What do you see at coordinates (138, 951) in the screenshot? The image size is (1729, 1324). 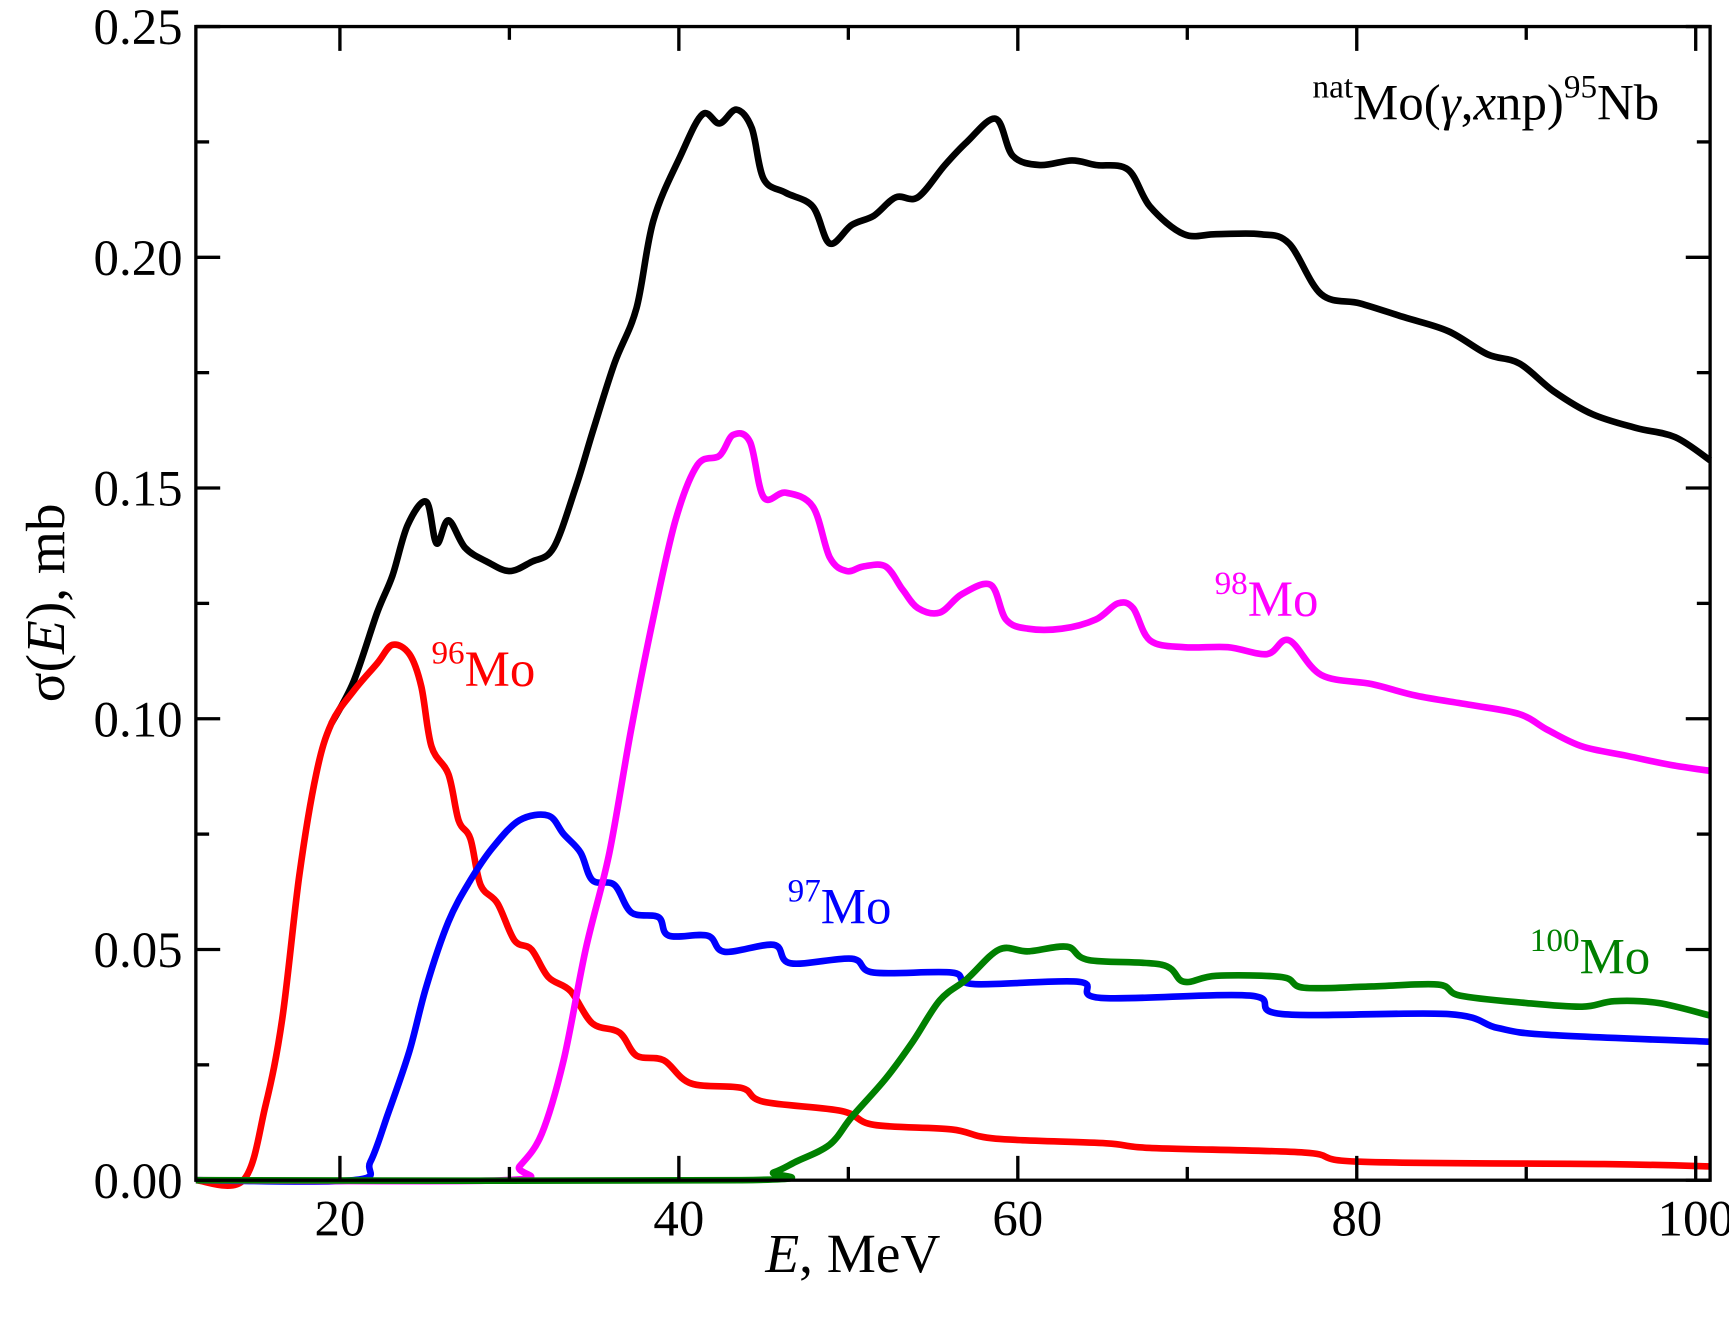 I see `y-tick-label: 0.05` at bounding box center [138, 951].